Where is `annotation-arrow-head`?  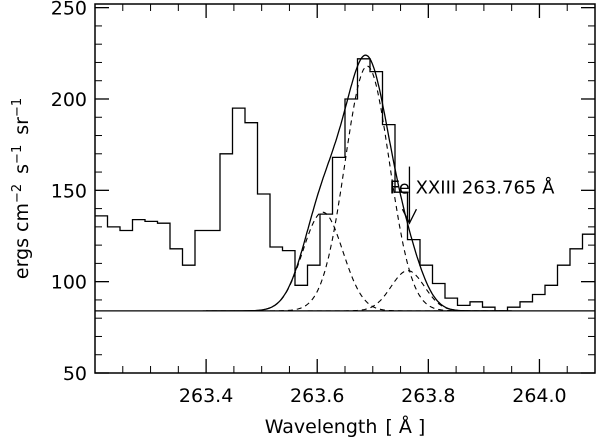 annotation-arrow-head is located at coordinates (409, 216).